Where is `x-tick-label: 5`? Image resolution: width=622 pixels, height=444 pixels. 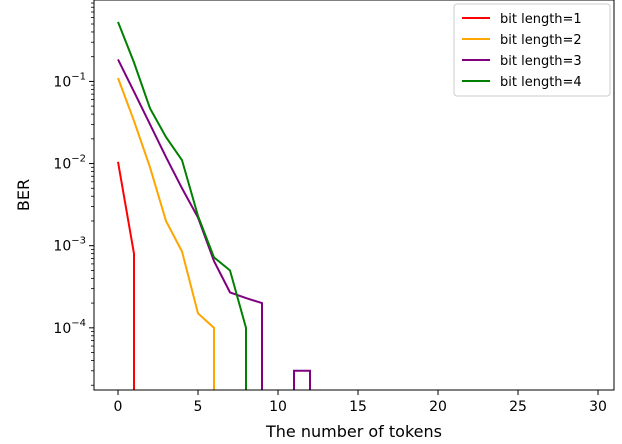
x-tick-label: 5 is located at coordinates (198, 407).